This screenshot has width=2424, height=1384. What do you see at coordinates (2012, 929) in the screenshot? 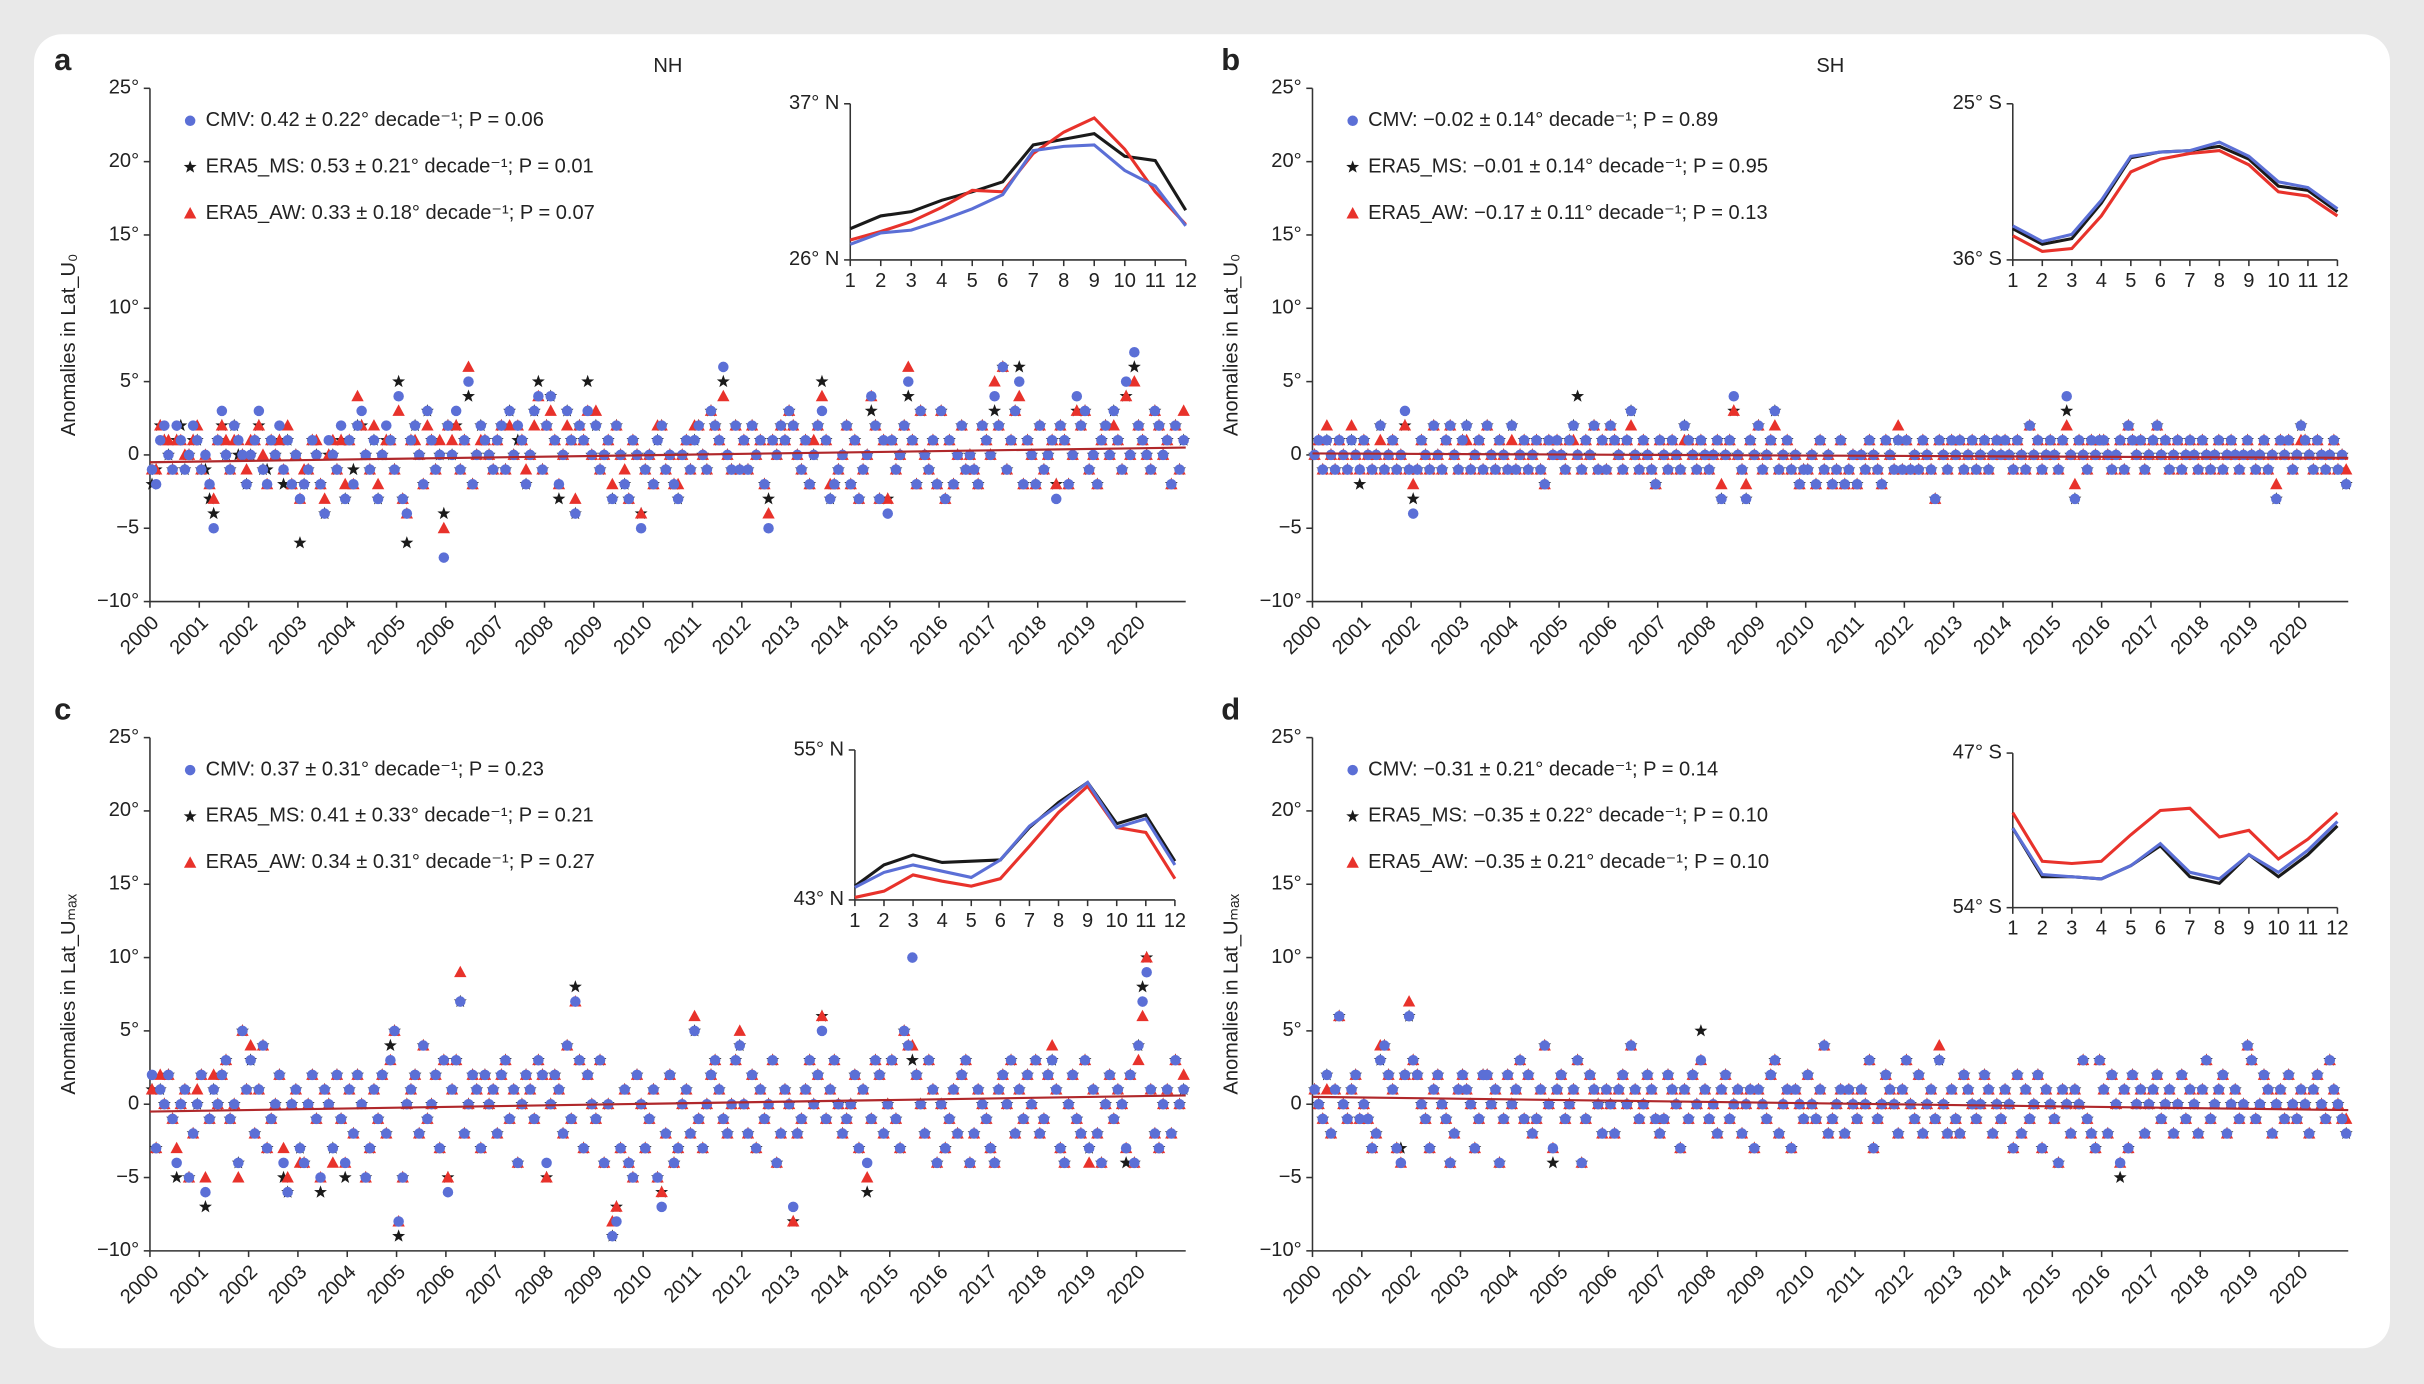
I see `inset-x-tick-label: 1` at bounding box center [2012, 929].